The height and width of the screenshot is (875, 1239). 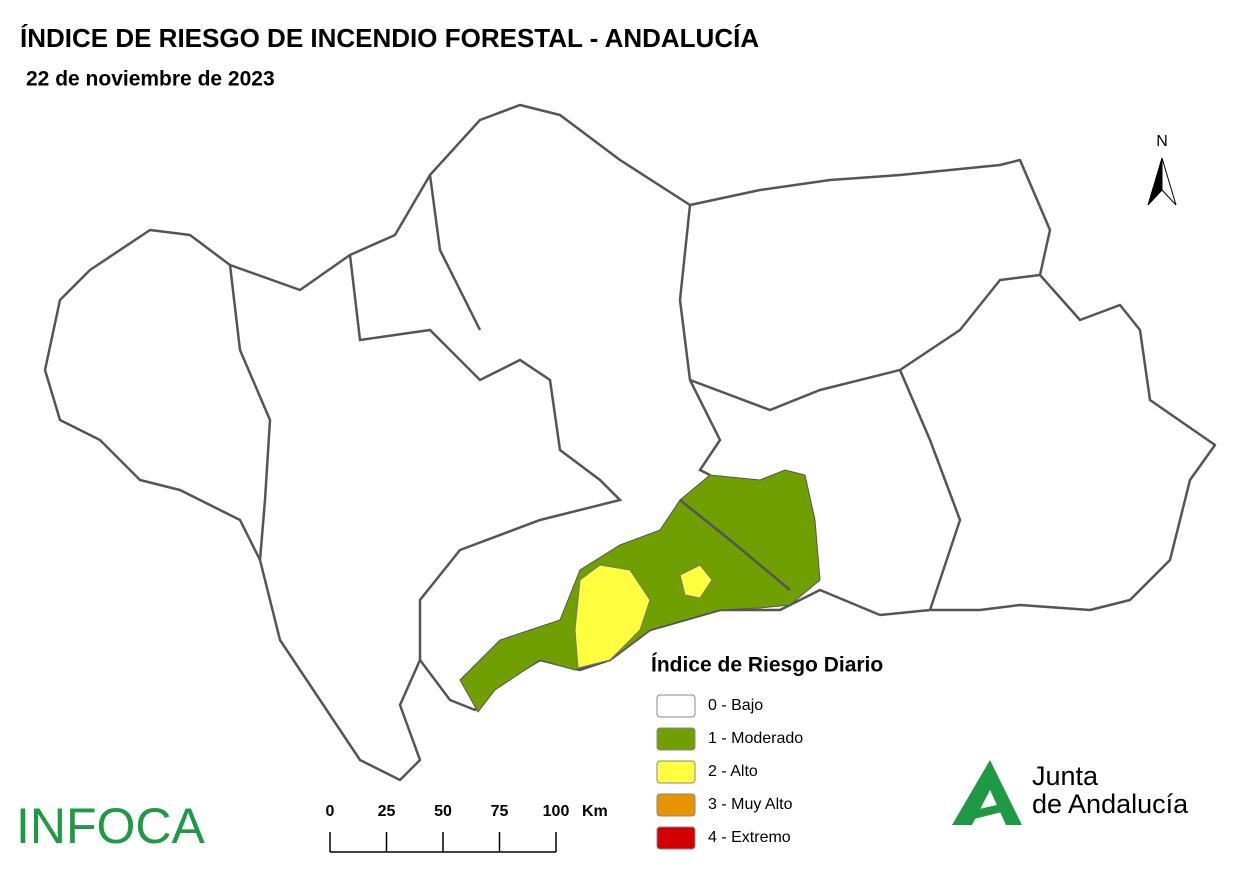 I want to click on scale-label: 50, so click(x=443, y=811).